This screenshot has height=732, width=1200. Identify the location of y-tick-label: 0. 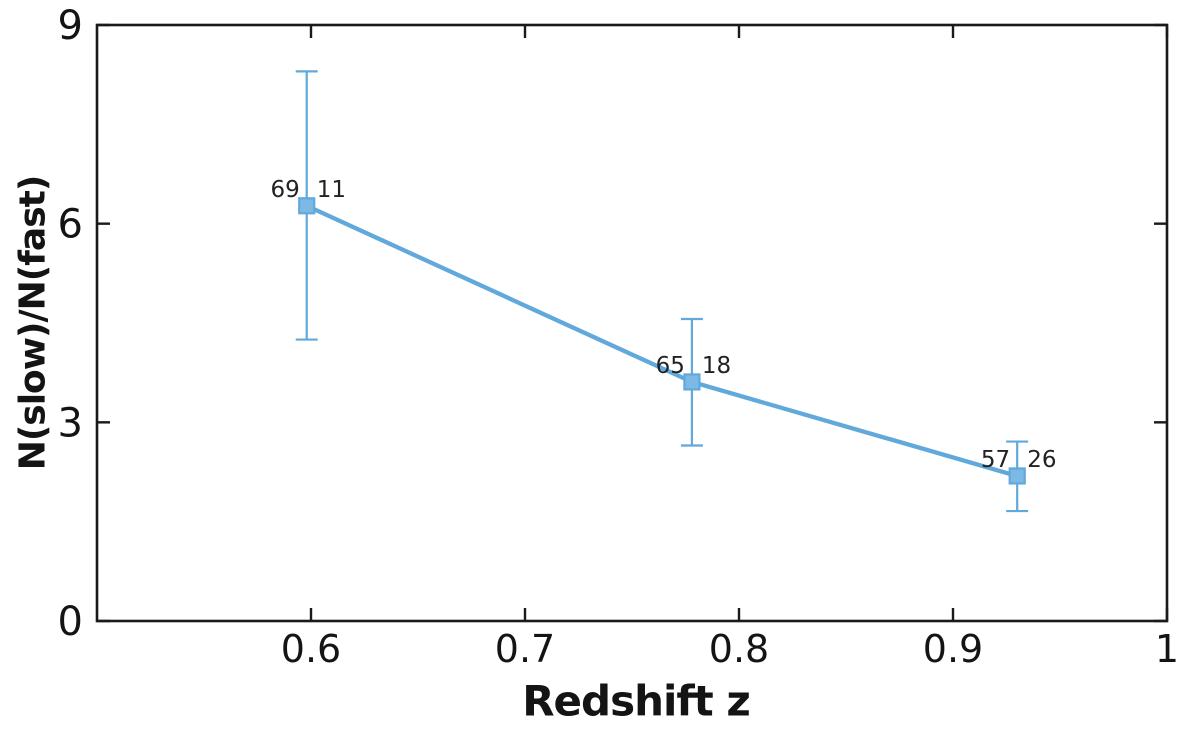
(70, 622).